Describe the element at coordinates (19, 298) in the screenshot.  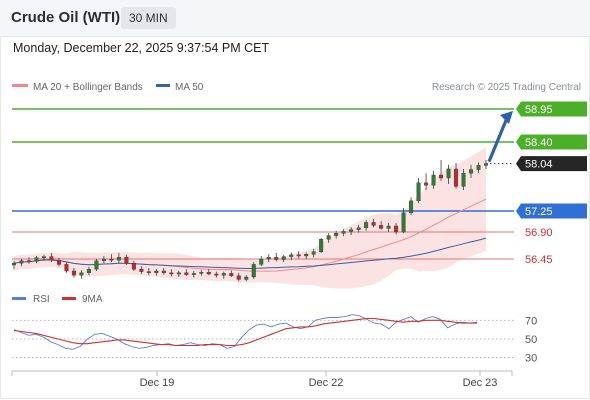
I see `rsi-legend-rsi-swatch` at that location.